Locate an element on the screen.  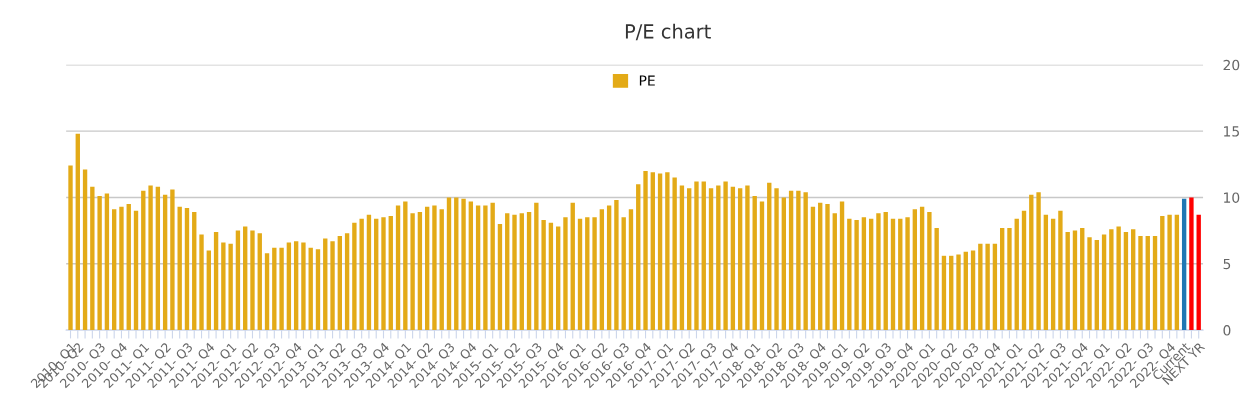
y-tick-label: 15 is located at coordinates (1231, 131).